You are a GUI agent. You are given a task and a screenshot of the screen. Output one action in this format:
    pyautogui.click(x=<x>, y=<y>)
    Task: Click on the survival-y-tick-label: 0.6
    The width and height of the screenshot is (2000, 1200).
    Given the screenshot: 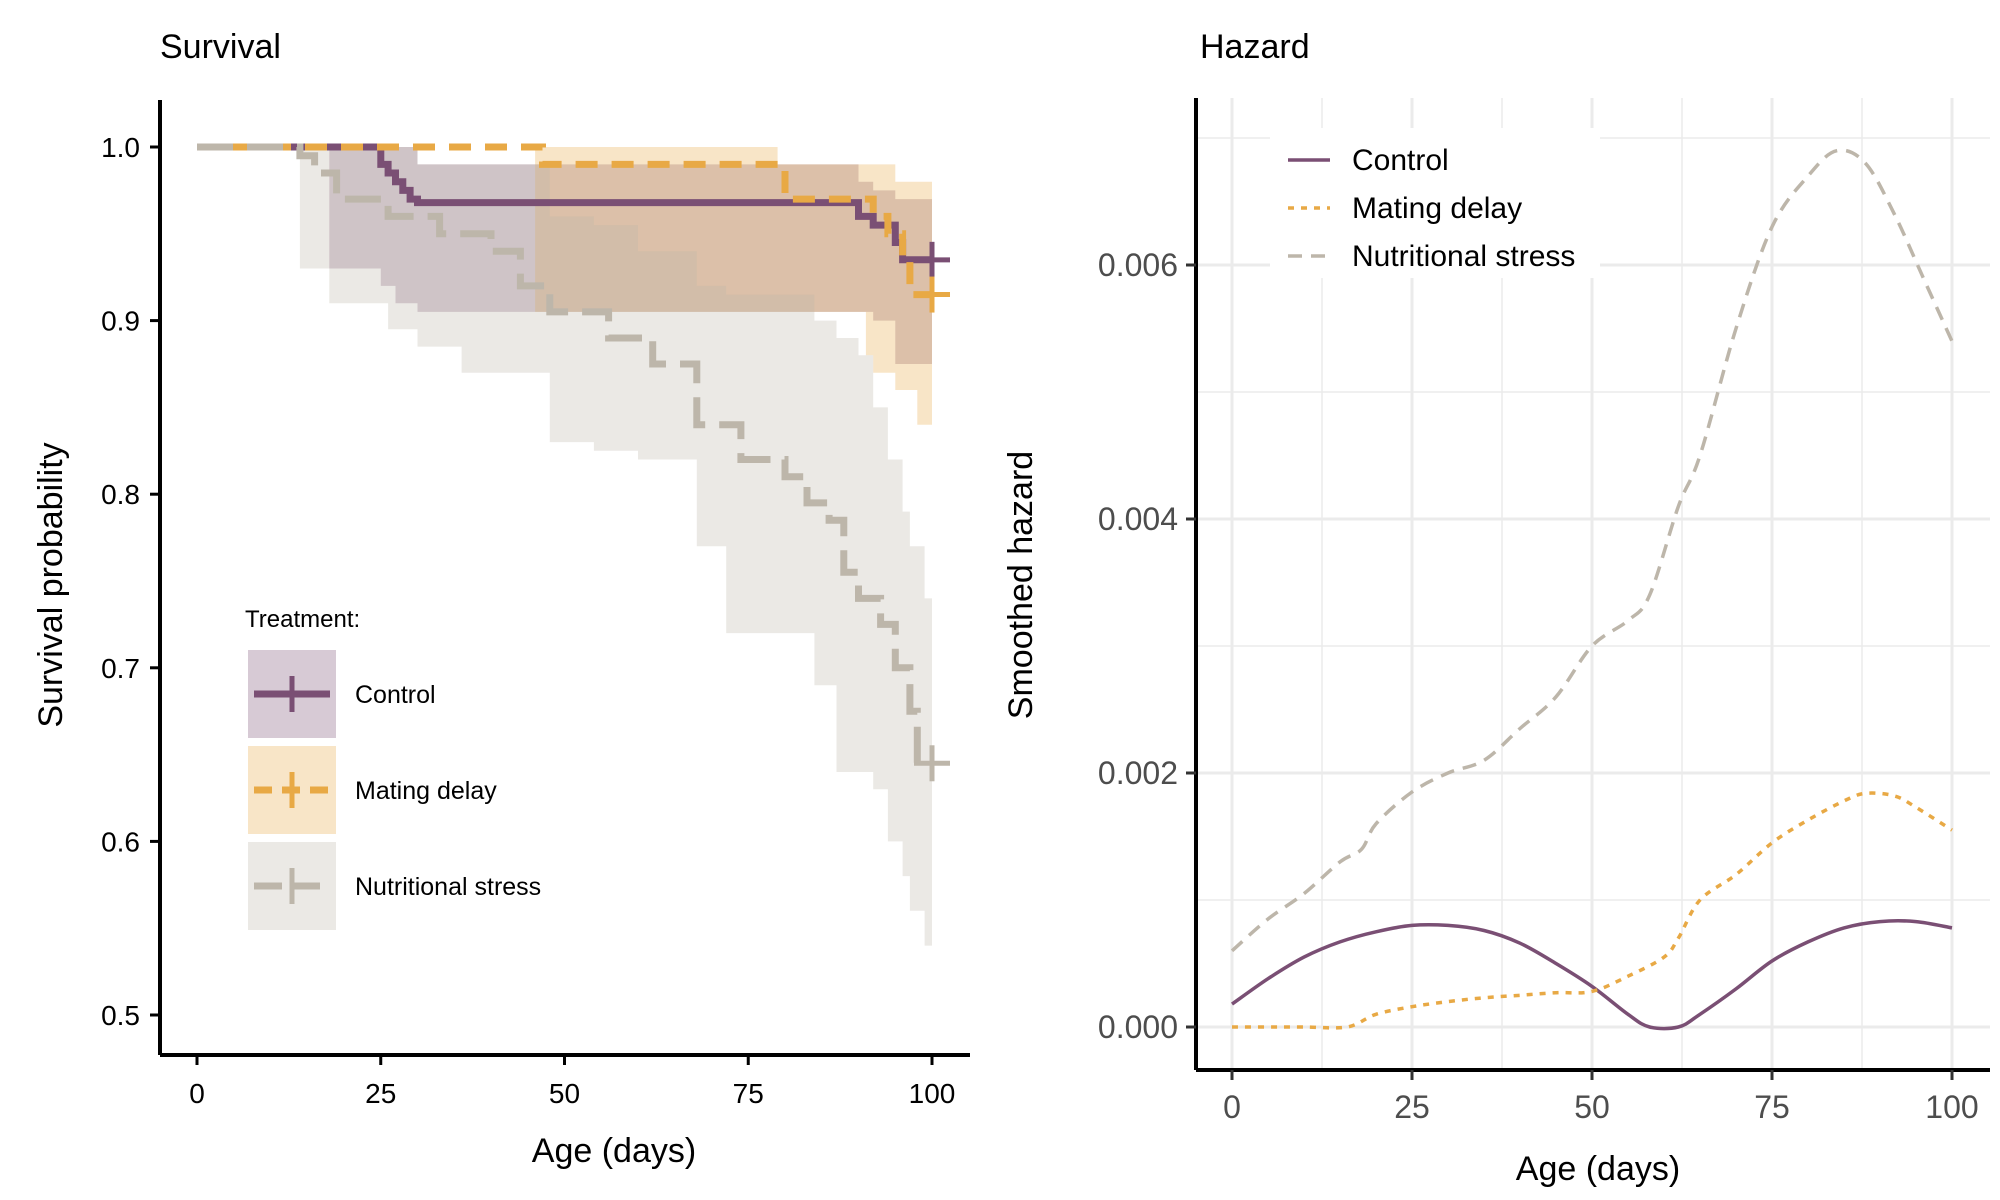 What is the action you would take?
    pyautogui.click(x=120, y=841)
    